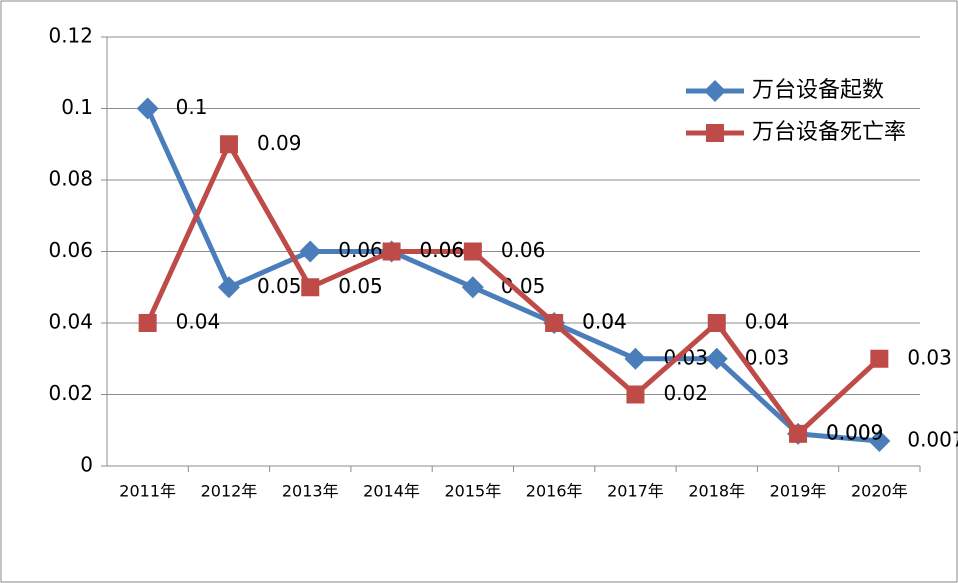  Describe the element at coordinates (932, 439) in the screenshot. I see `data-label: 0.007` at that location.